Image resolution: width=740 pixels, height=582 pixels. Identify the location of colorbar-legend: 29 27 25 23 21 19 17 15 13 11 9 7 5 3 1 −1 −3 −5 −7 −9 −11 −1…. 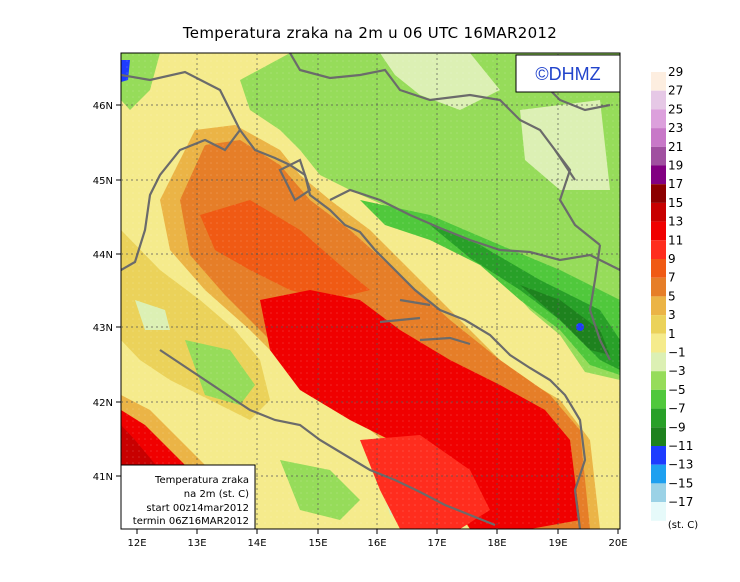
(672, 293).